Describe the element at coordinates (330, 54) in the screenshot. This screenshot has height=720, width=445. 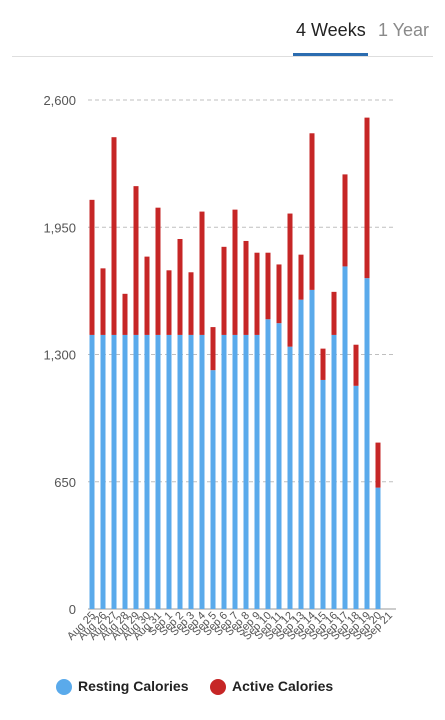
I see `selected-tab-indicator` at that location.